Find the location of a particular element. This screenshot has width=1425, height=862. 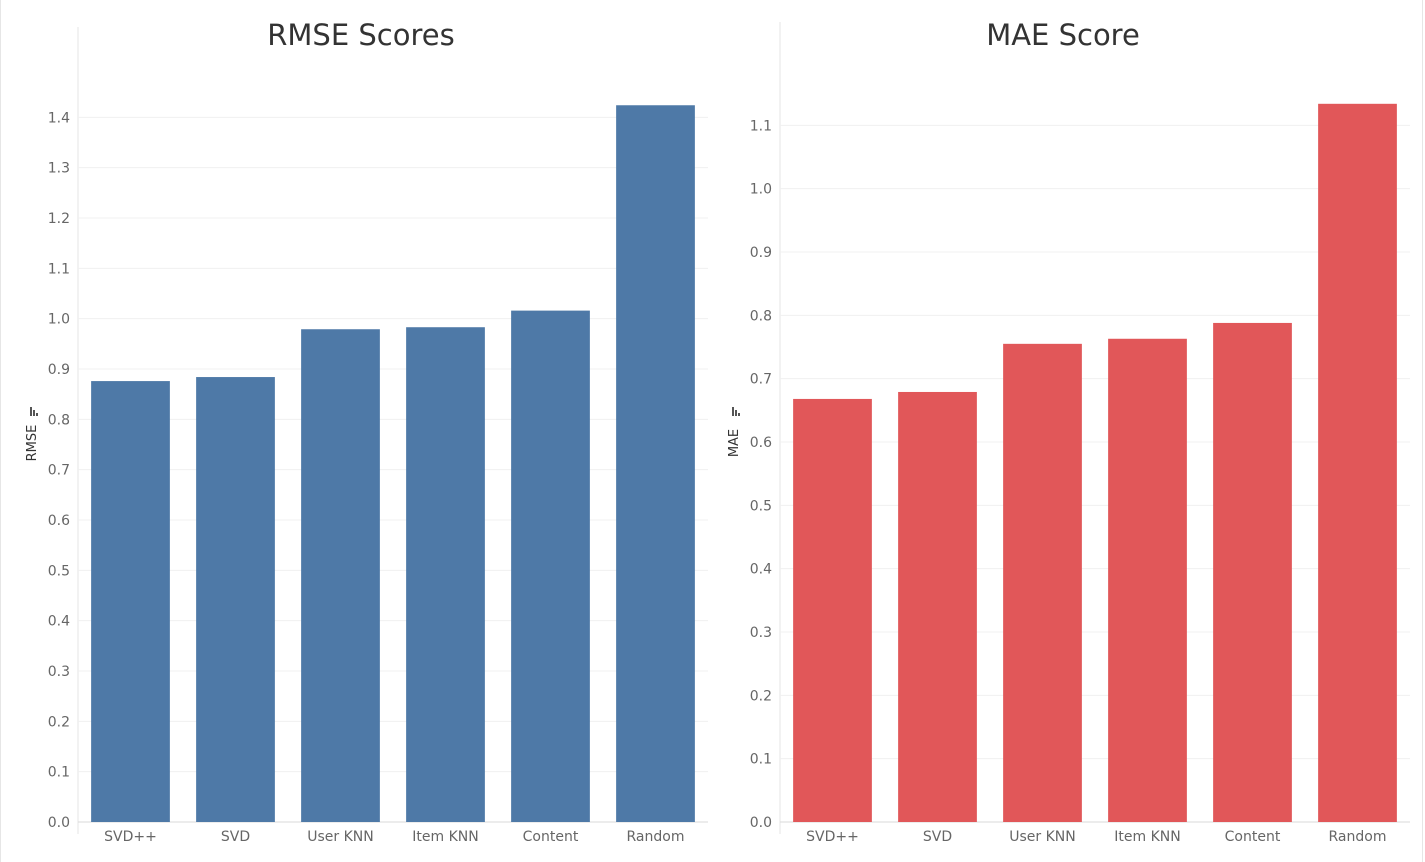

mae-y-tick-label: 0.9 is located at coordinates (761, 253).